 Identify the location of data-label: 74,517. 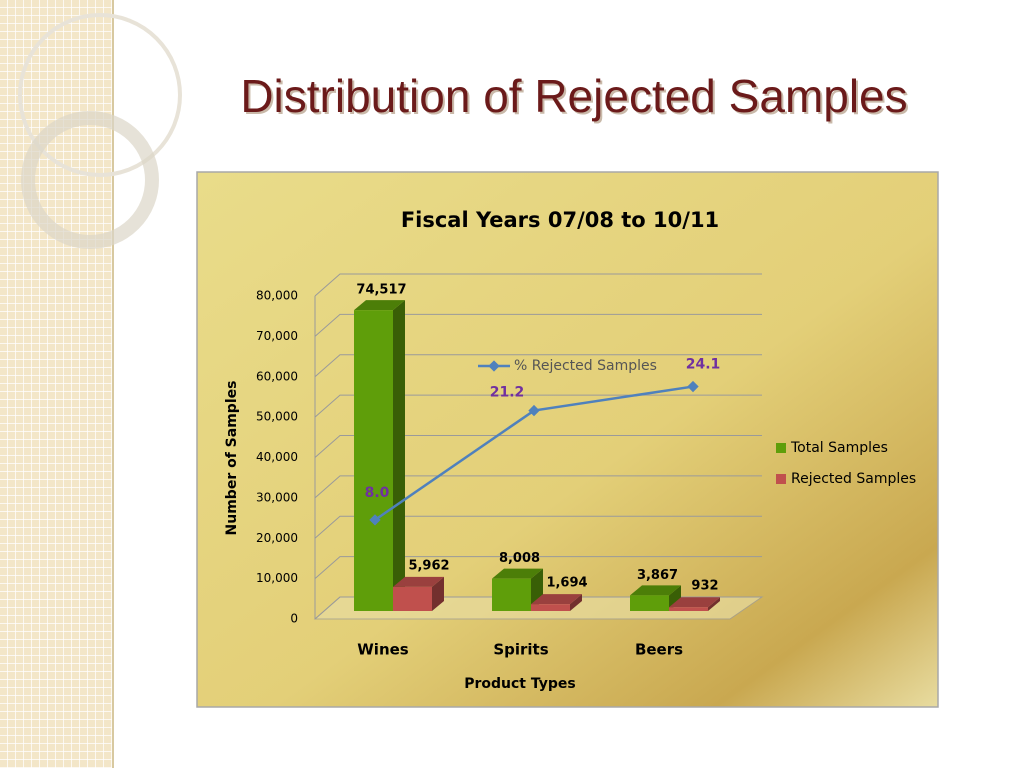
(381, 290).